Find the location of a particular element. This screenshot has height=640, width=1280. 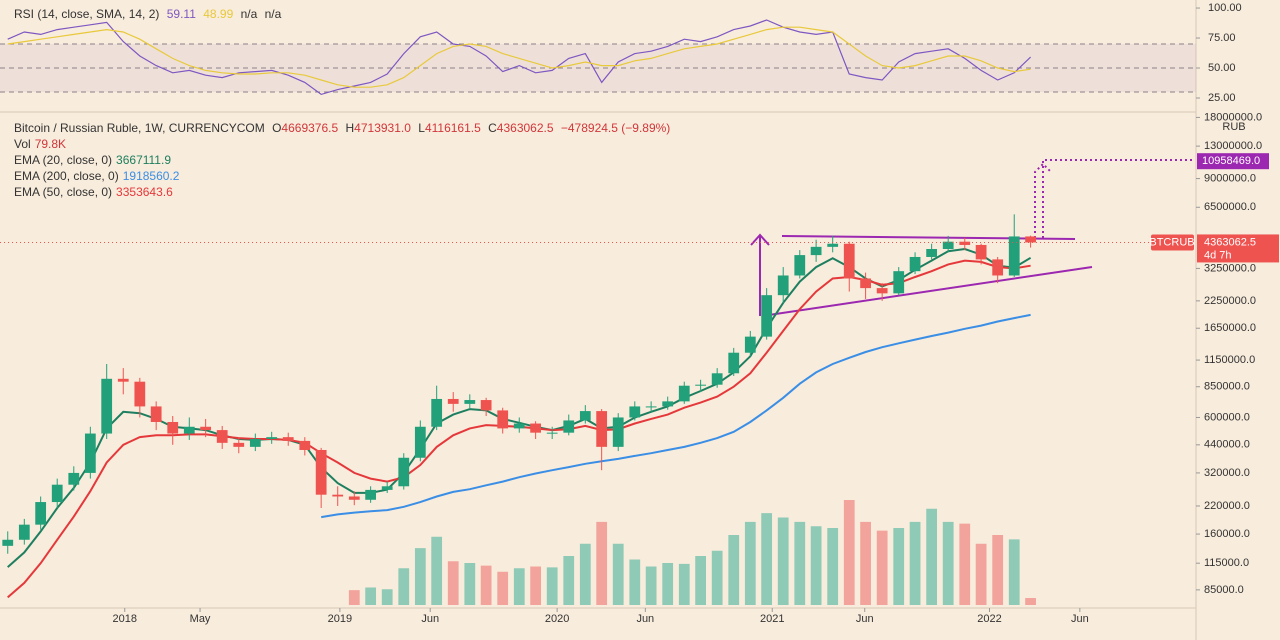

y-tick-label: 1650000.0 is located at coordinates (1230, 328).